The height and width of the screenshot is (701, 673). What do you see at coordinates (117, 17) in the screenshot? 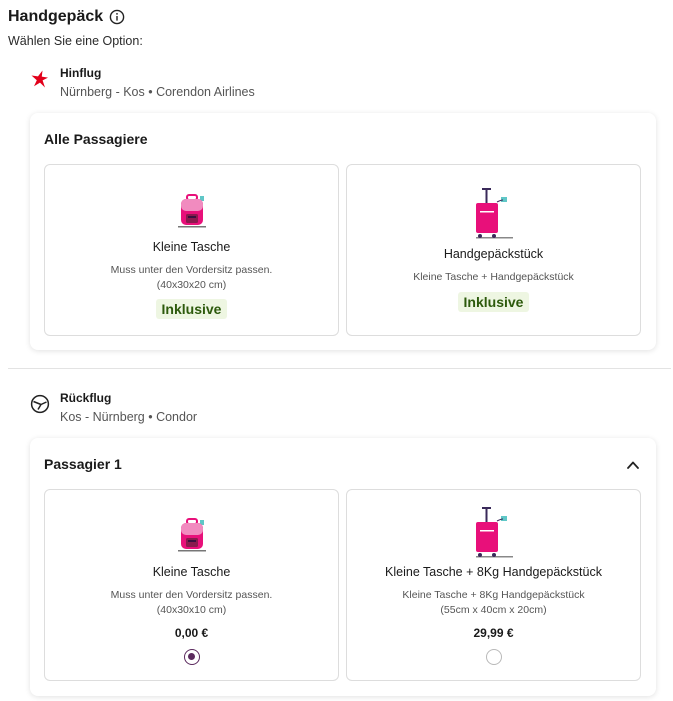
I see `info-icon` at bounding box center [117, 17].